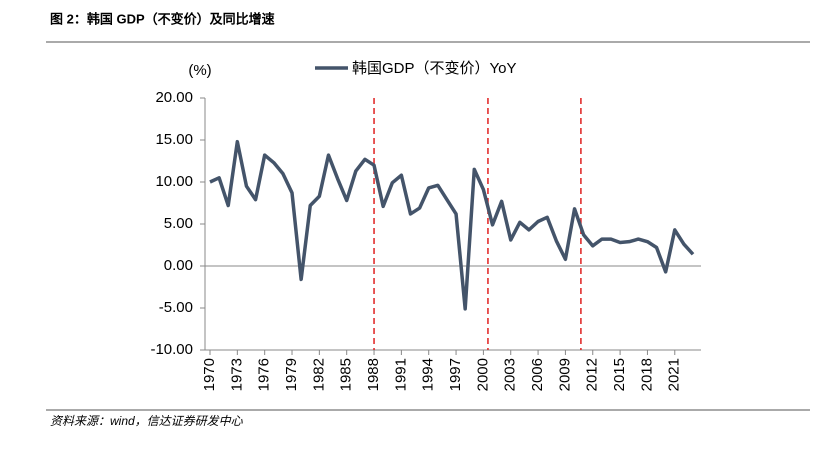 The width and height of the screenshot is (815, 449). I want to click on x-tick-label: 2006, so click(537, 374).